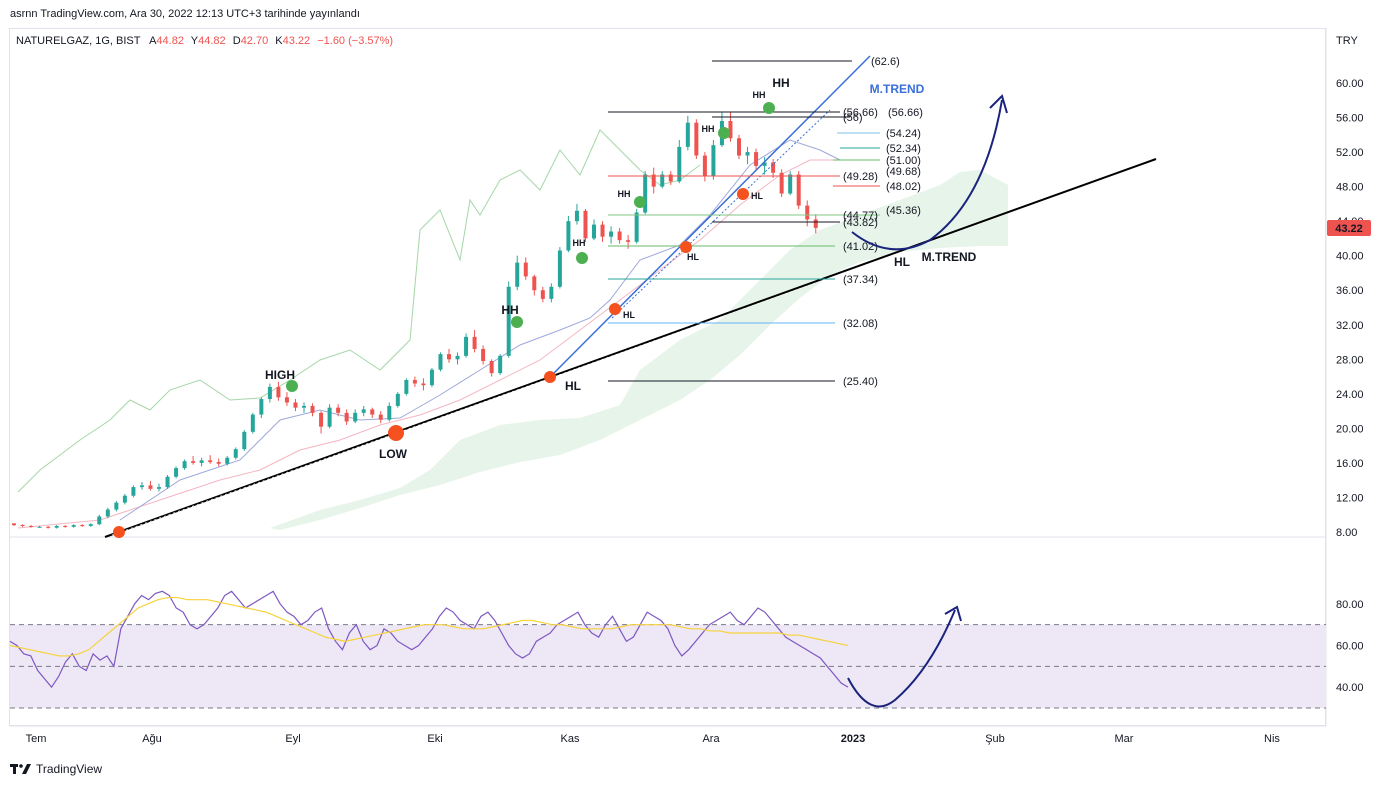  Describe the element at coordinates (153, 41) in the screenshot. I see `open-label: A` at that location.